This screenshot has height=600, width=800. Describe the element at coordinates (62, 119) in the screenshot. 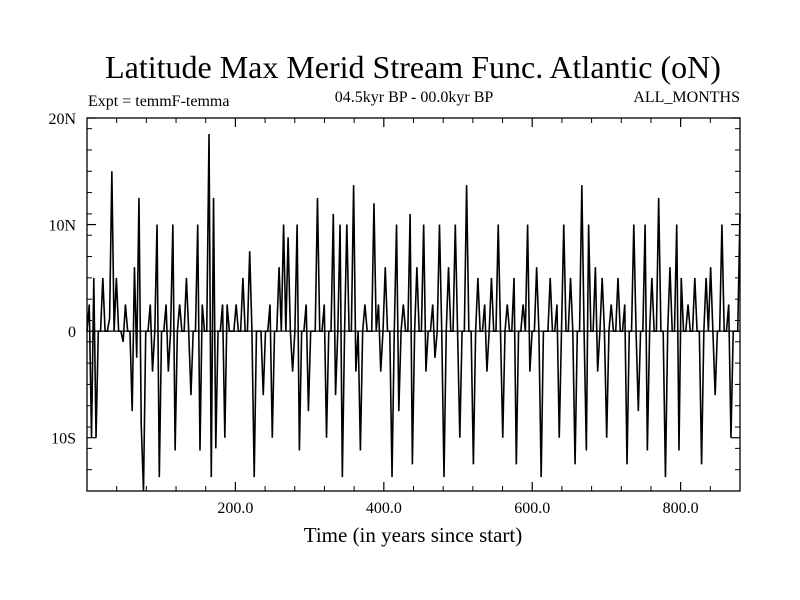

I see `y-tick-label: 20N` at that location.